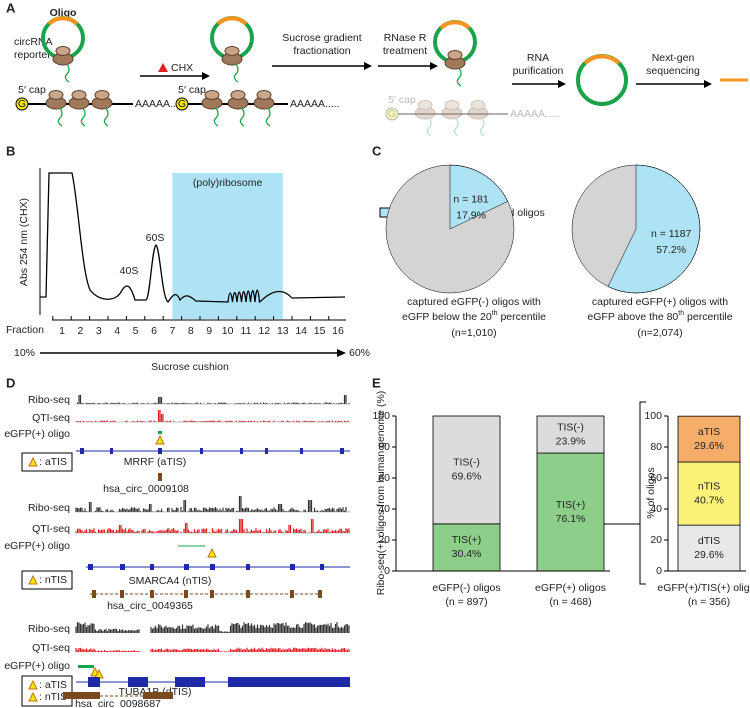 The height and width of the screenshot is (708, 750). I want to click on label: captured eGFP(+) oligos with, so click(660, 302).